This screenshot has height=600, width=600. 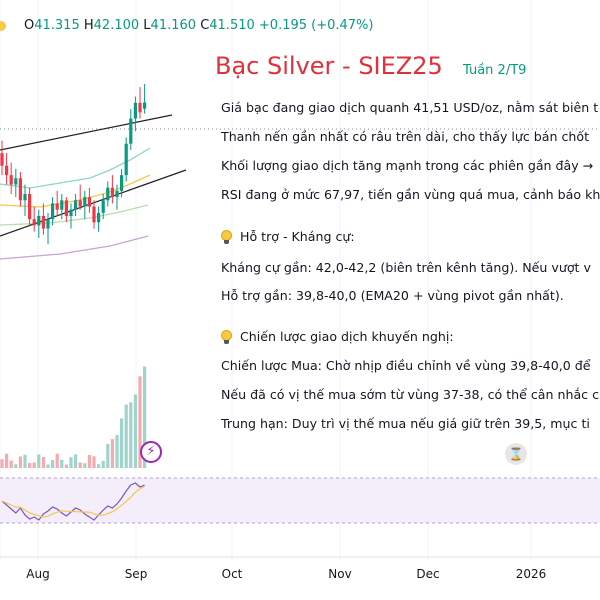 What do you see at coordinates (427, 574) in the screenshot?
I see `x-tick-label: Dec` at bounding box center [427, 574].